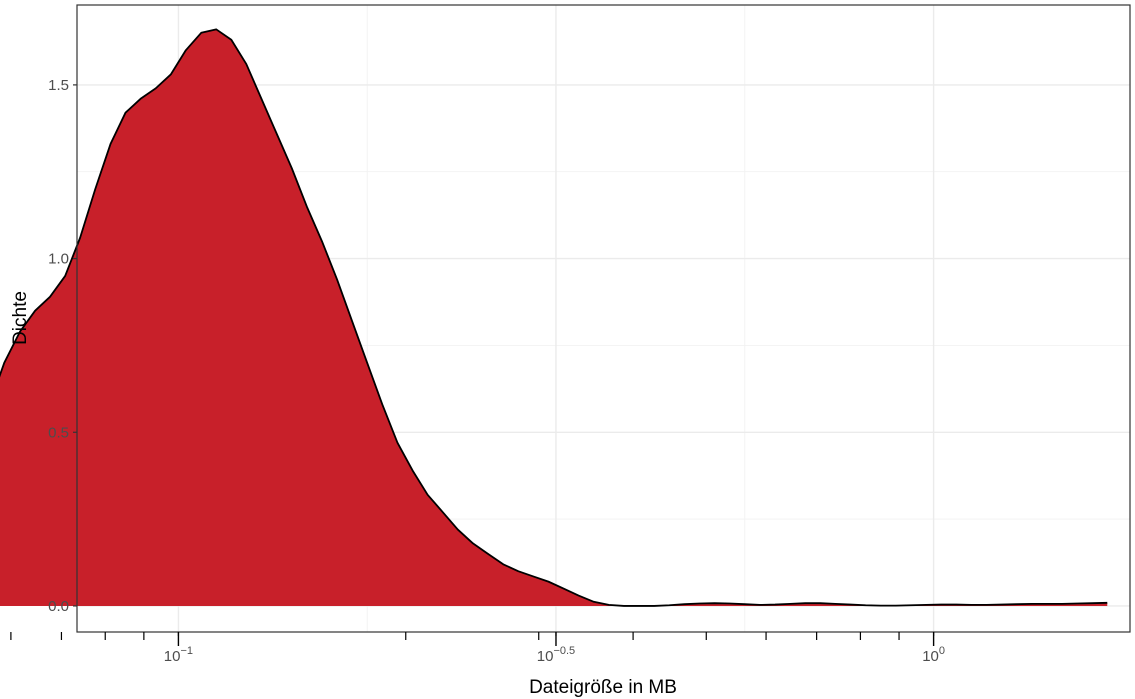 Image resolution: width=1135 pixels, height=699 pixels. I want to click on y-tick-label: 0.5, so click(58, 432).